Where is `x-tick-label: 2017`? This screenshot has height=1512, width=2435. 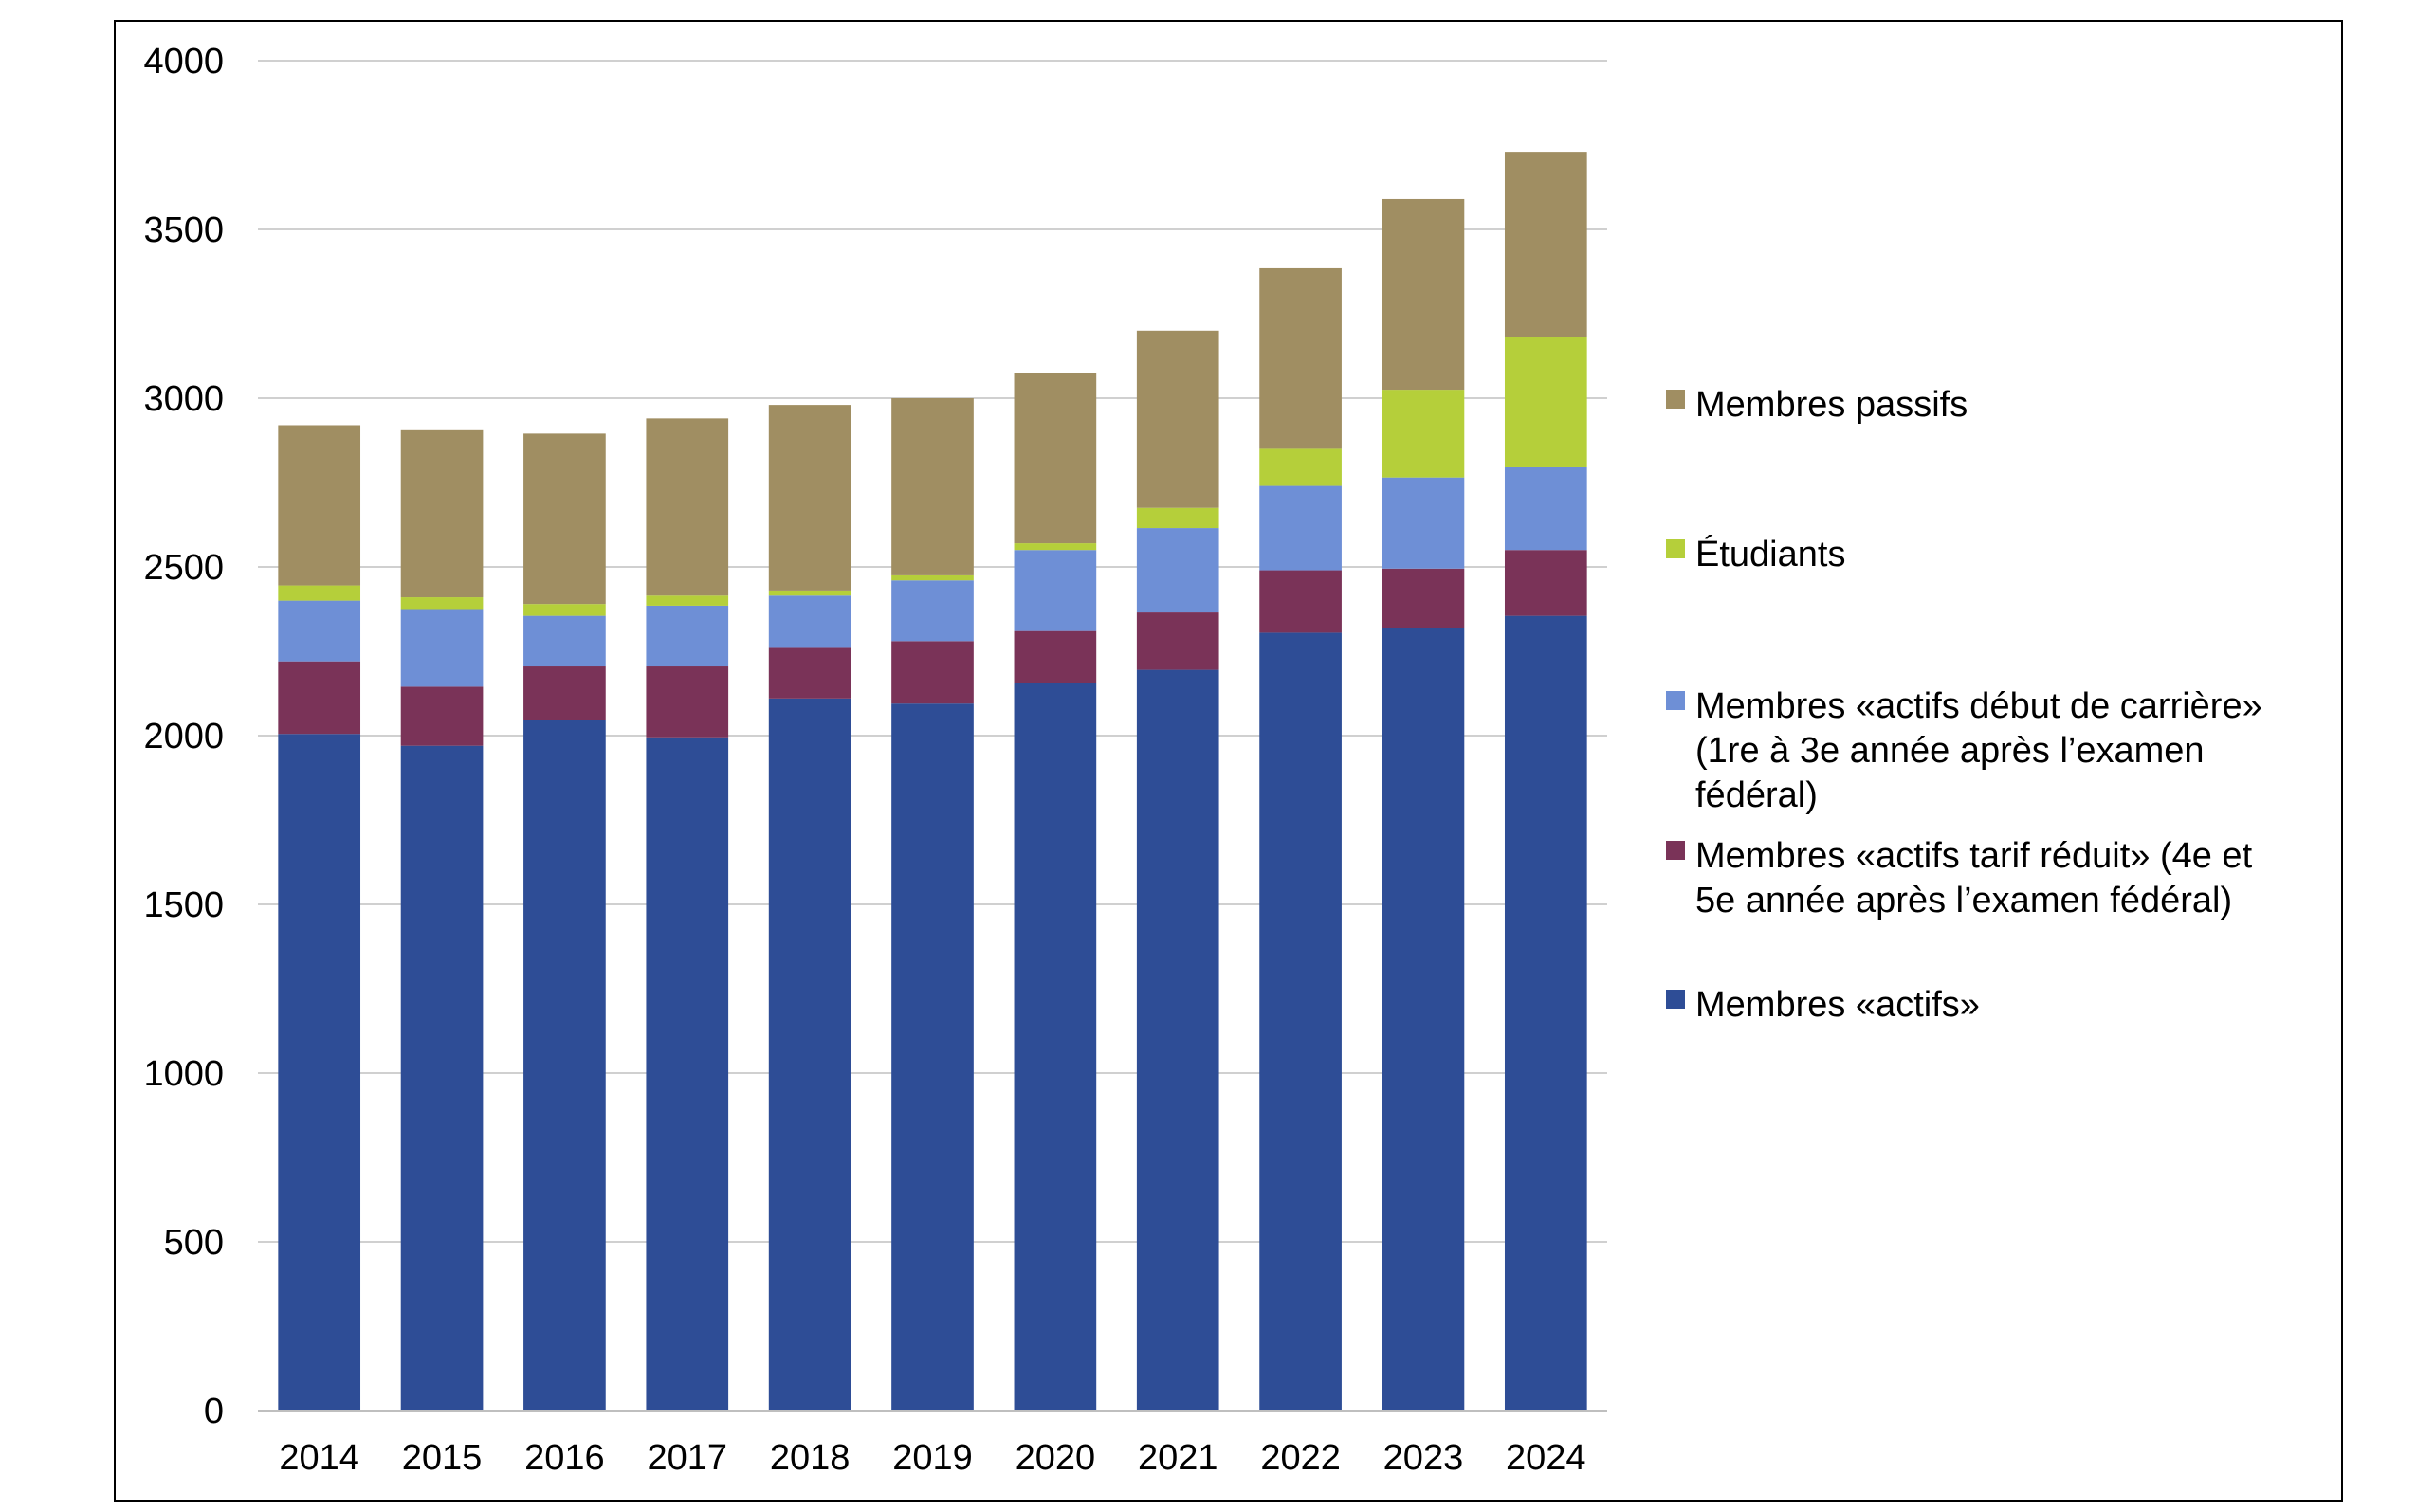
x-tick-label: 2017 is located at coordinates (687, 1458).